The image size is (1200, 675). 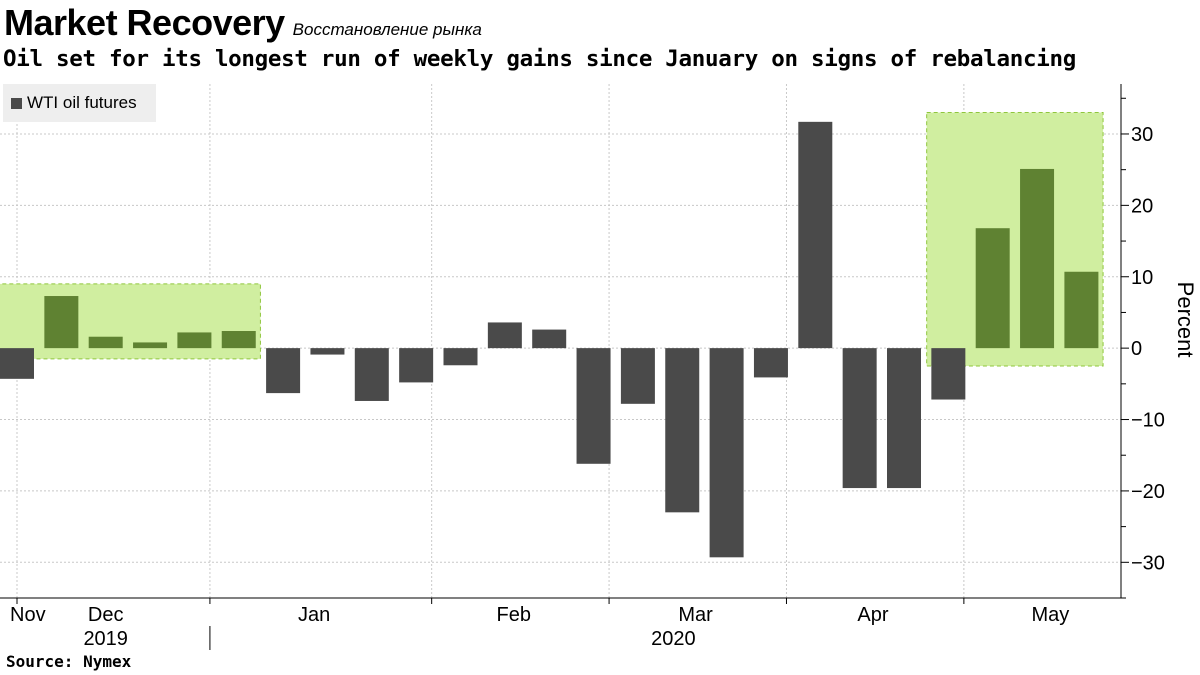 I want to click on y-tick-label: −30, so click(x=1148, y=563).